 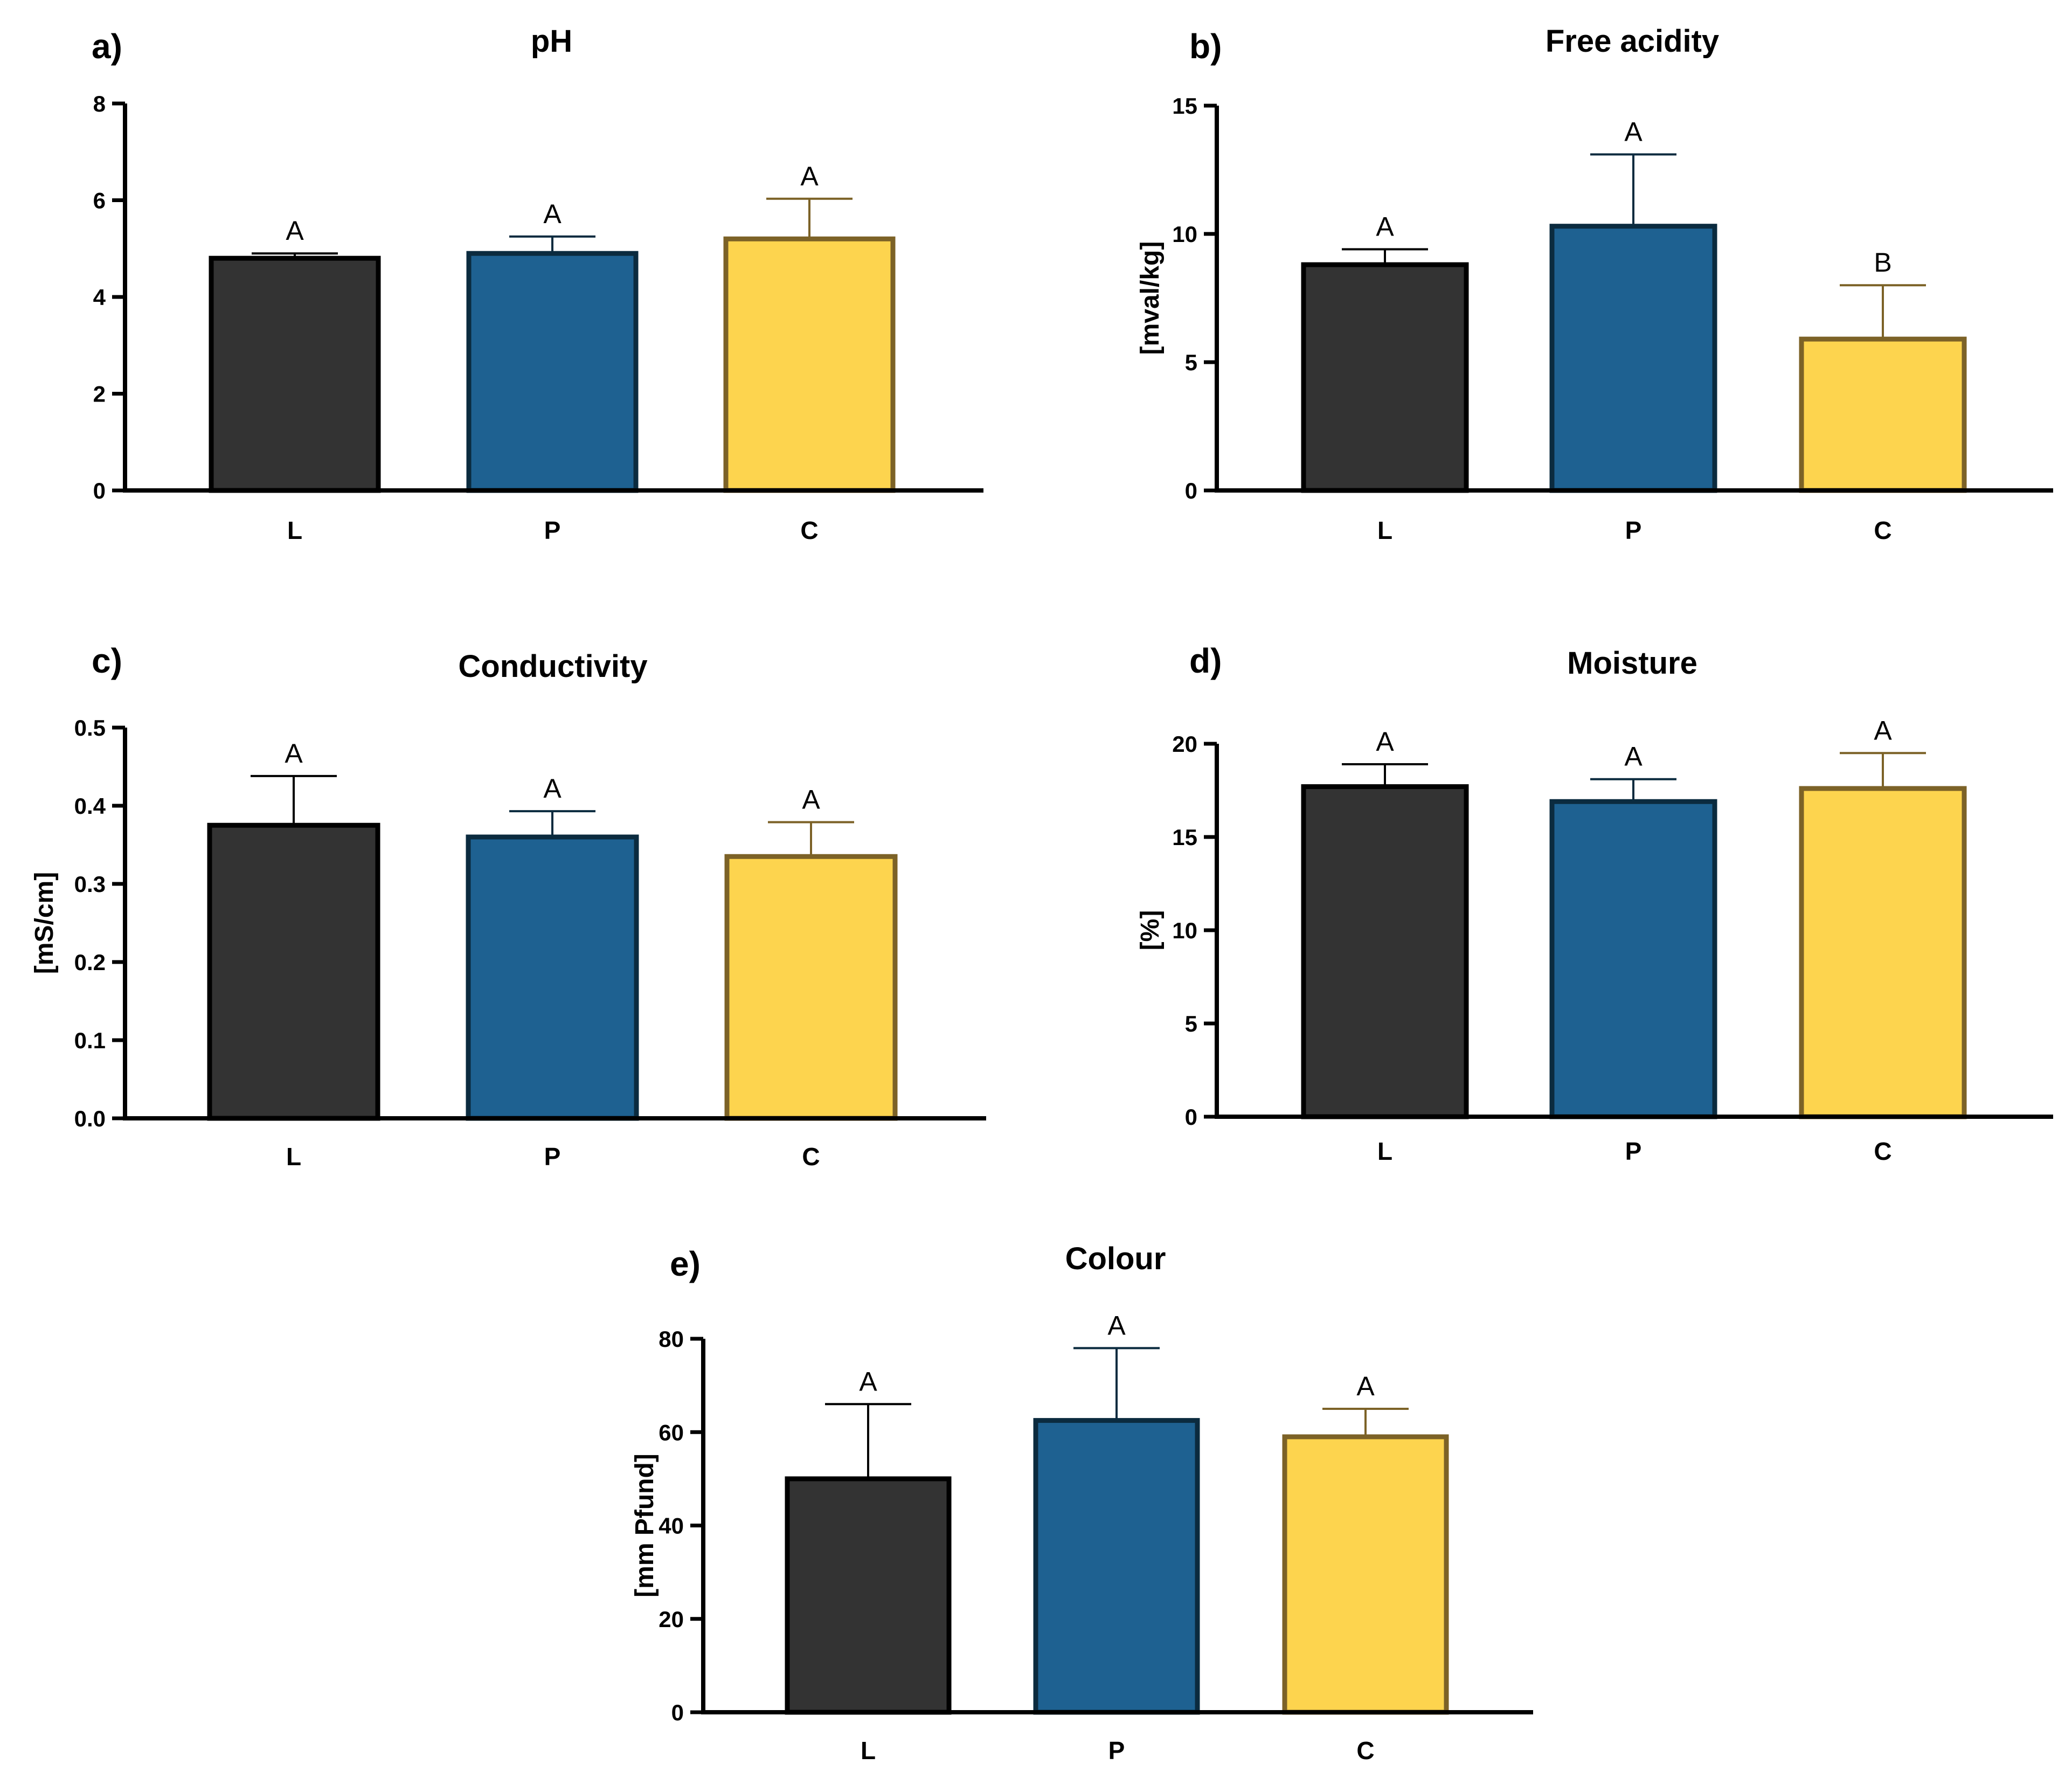 I want to click on y-tick-label: 6, so click(x=100, y=201).